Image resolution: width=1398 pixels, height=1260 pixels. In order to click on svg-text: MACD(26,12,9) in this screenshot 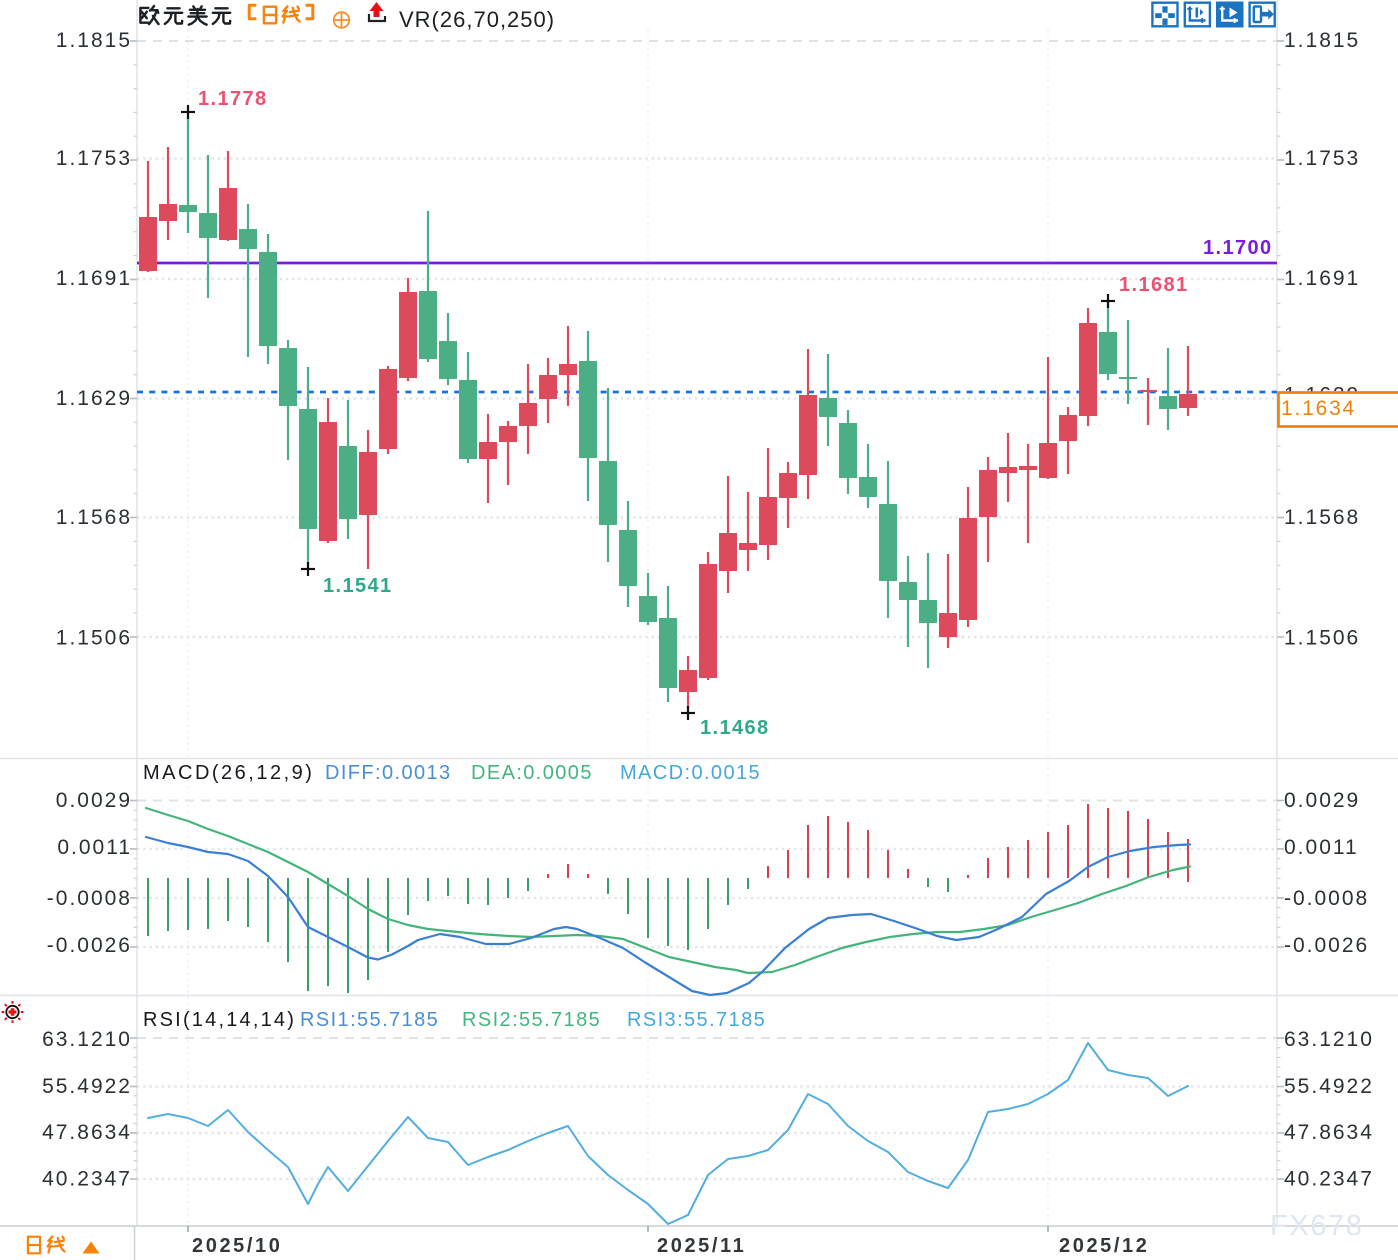, I will do `click(228, 773)`.